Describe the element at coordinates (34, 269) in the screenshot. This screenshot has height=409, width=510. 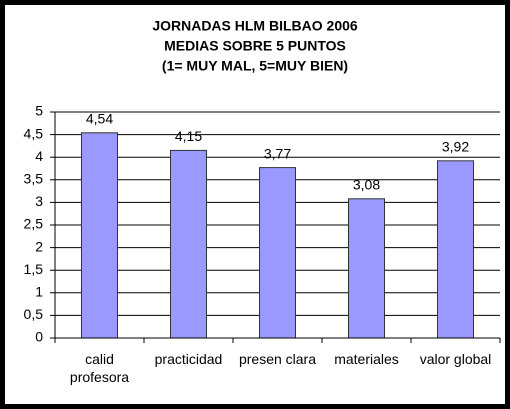
I see `y-tick-label: 1,5` at that location.